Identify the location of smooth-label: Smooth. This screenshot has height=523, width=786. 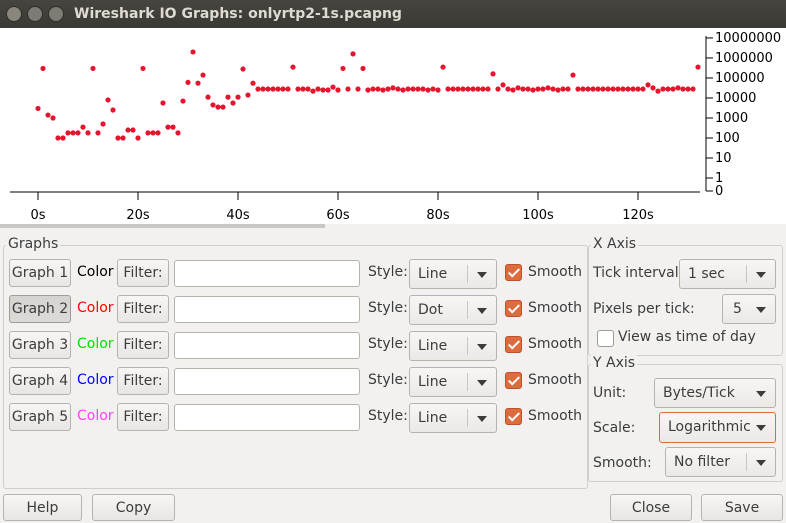
(555, 308).